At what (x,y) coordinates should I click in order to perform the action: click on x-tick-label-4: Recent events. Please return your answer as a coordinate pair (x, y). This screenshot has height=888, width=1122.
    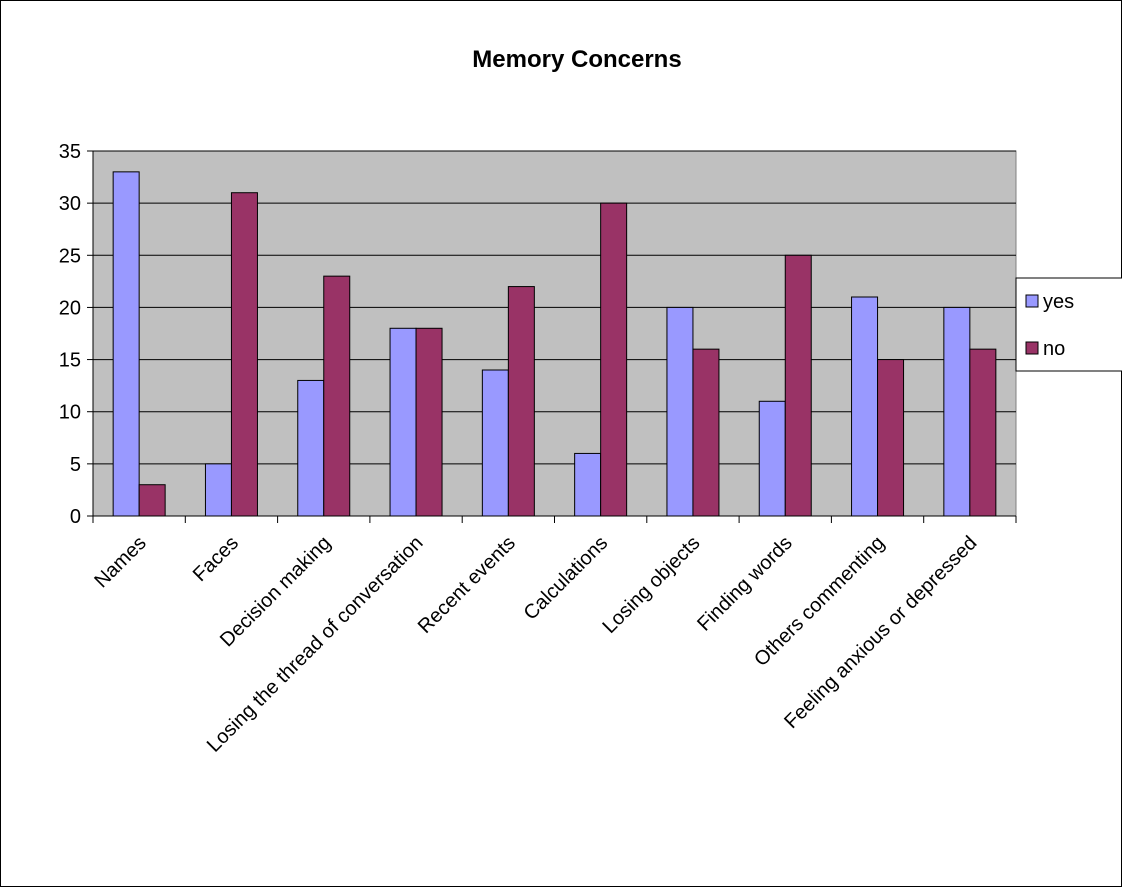
    Looking at the image, I should click on (467, 585).